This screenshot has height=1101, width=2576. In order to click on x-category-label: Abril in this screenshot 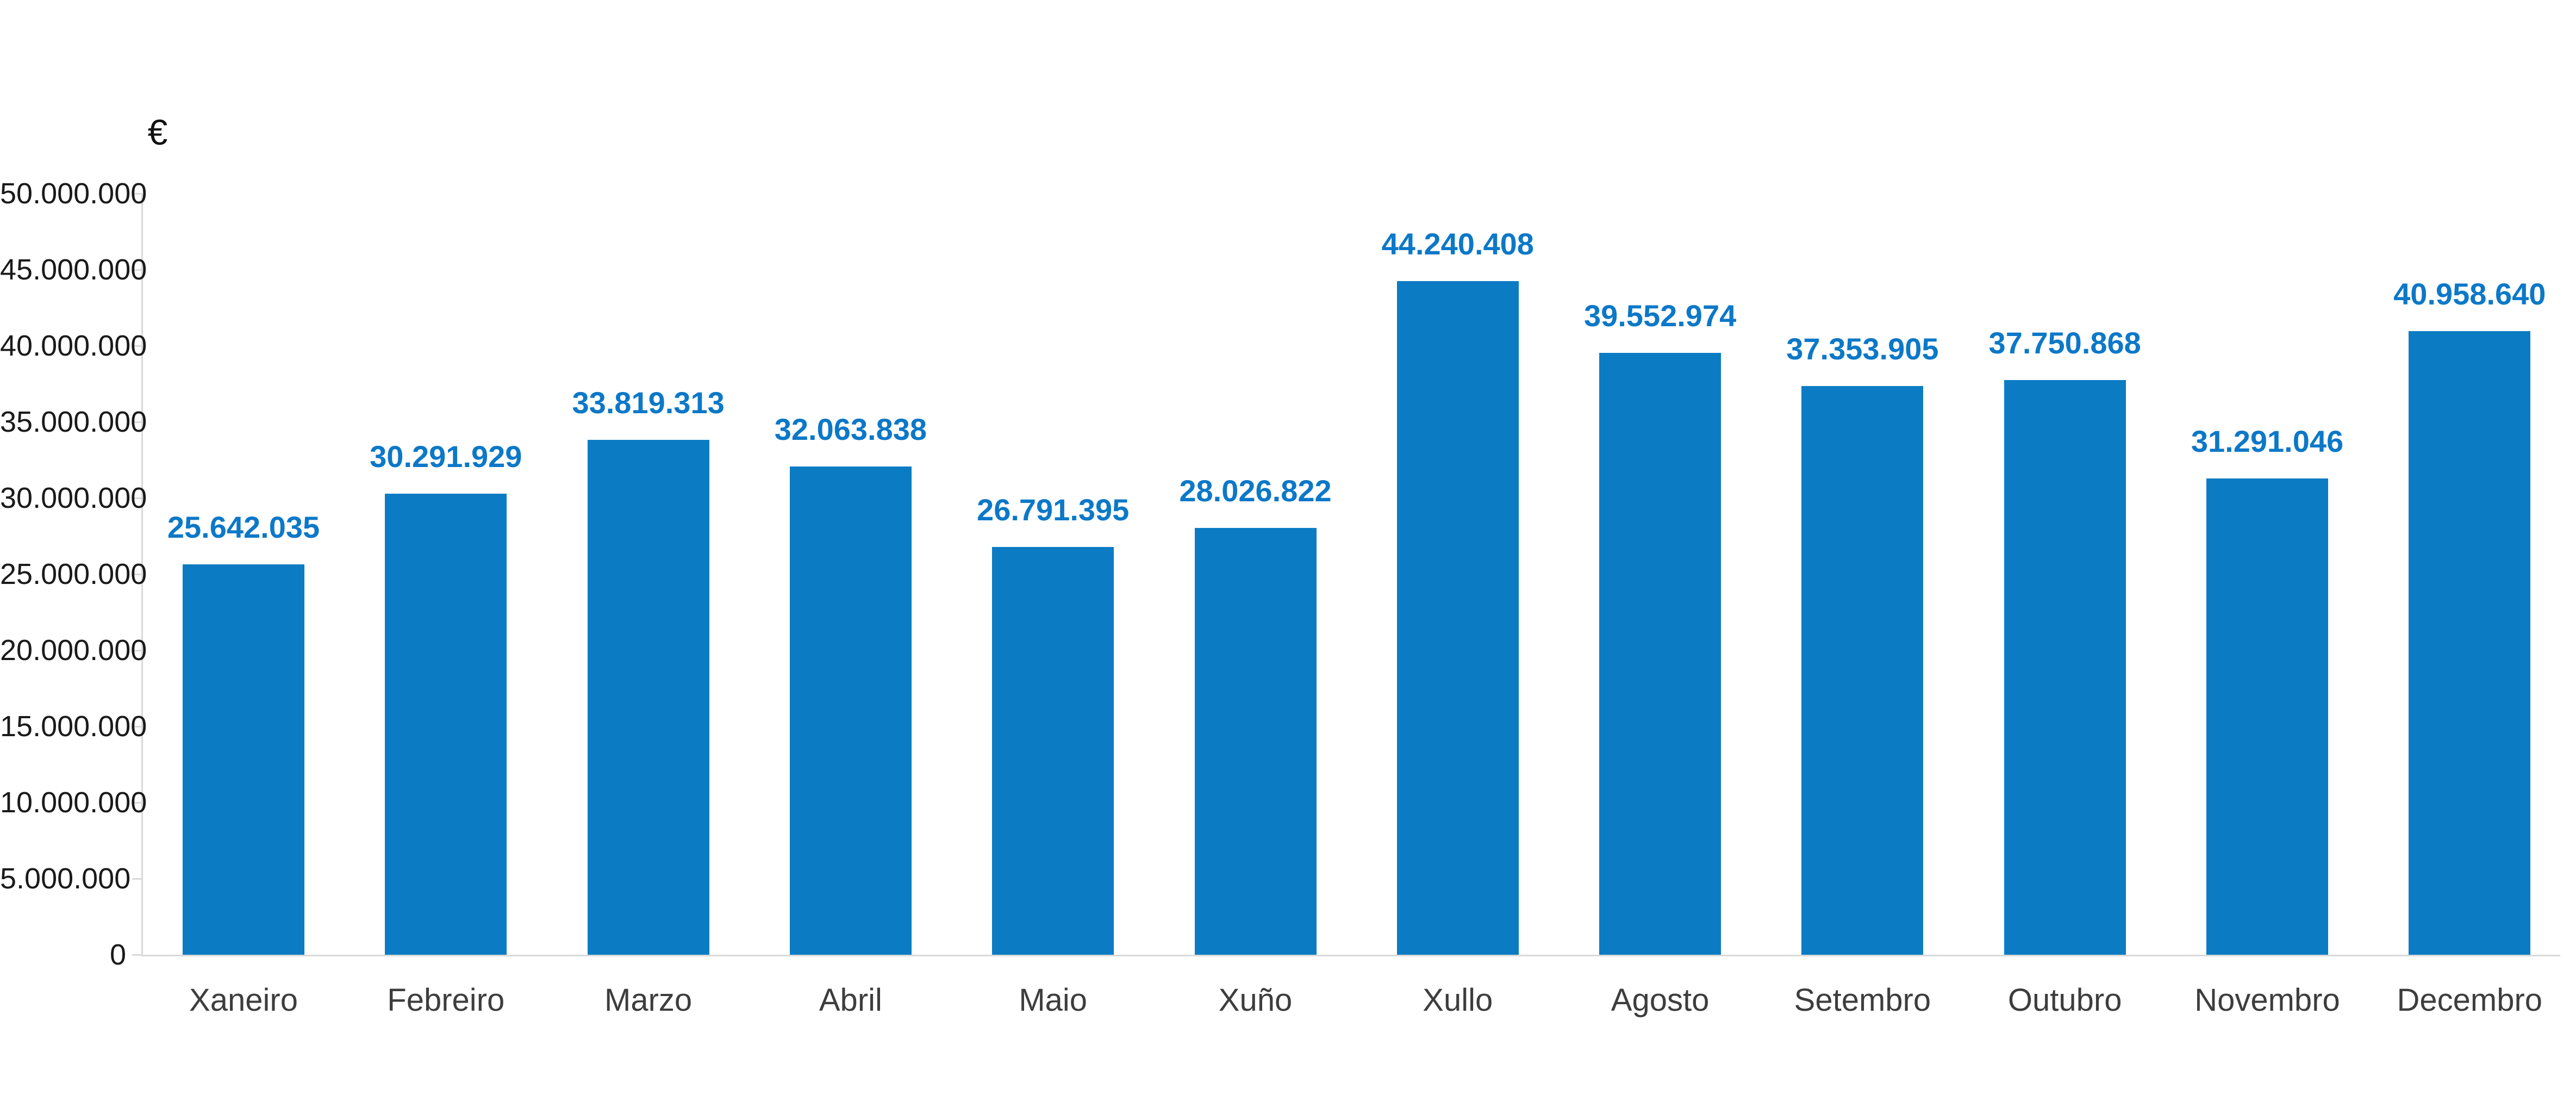, I will do `click(851, 1000)`.